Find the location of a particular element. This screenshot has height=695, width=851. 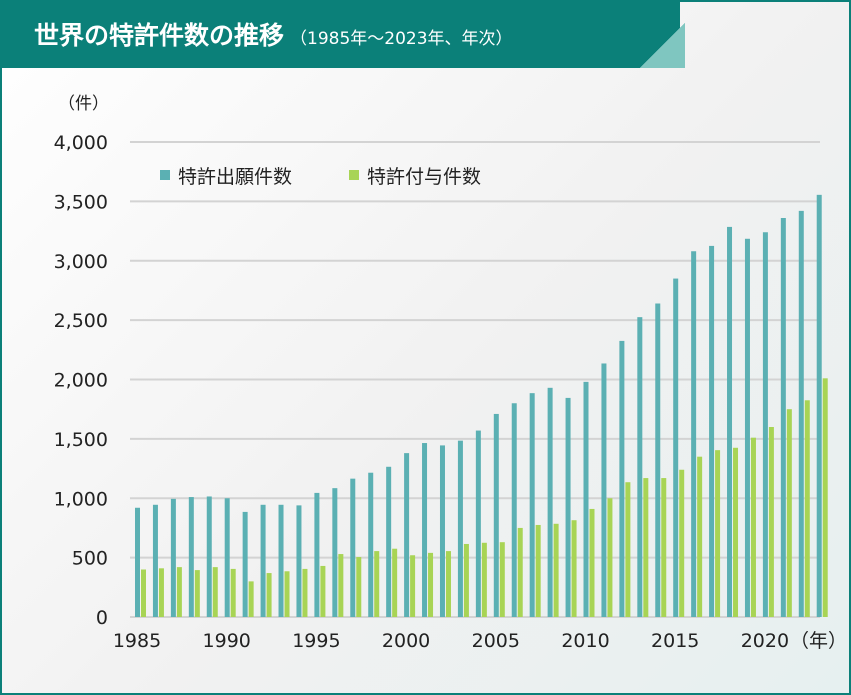

y-tick-label: 3,500 is located at coordinates (81, 202).